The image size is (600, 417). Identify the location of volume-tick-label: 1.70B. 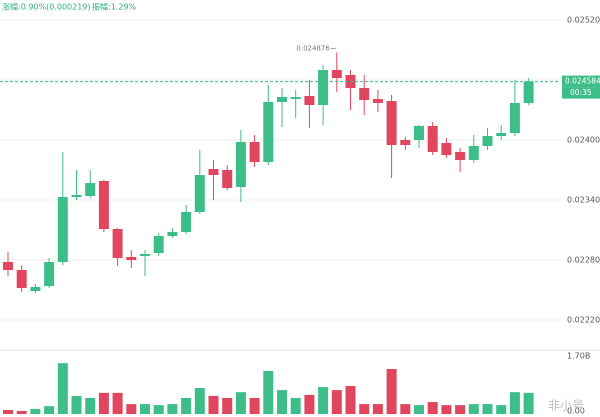
(578, 356).